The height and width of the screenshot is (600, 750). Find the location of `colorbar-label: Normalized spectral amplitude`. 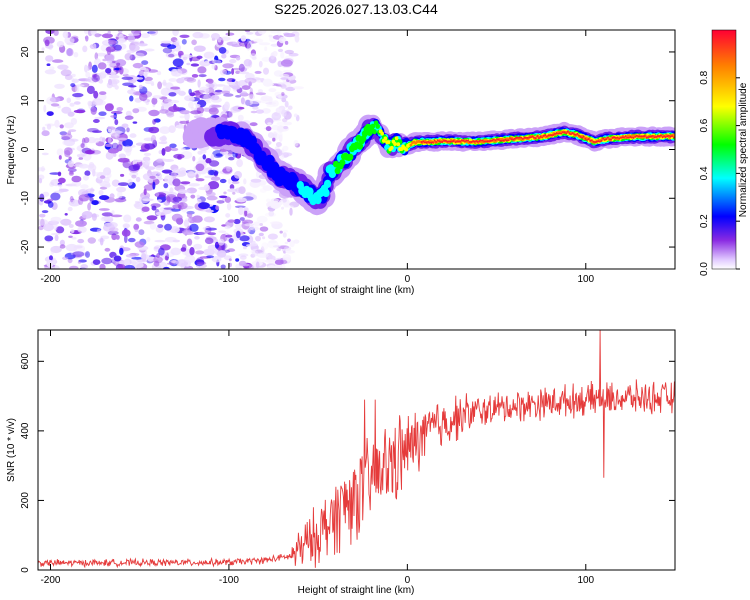

colorbar-label: Normalized spectral amplitude is located at coordinates (743, 149).